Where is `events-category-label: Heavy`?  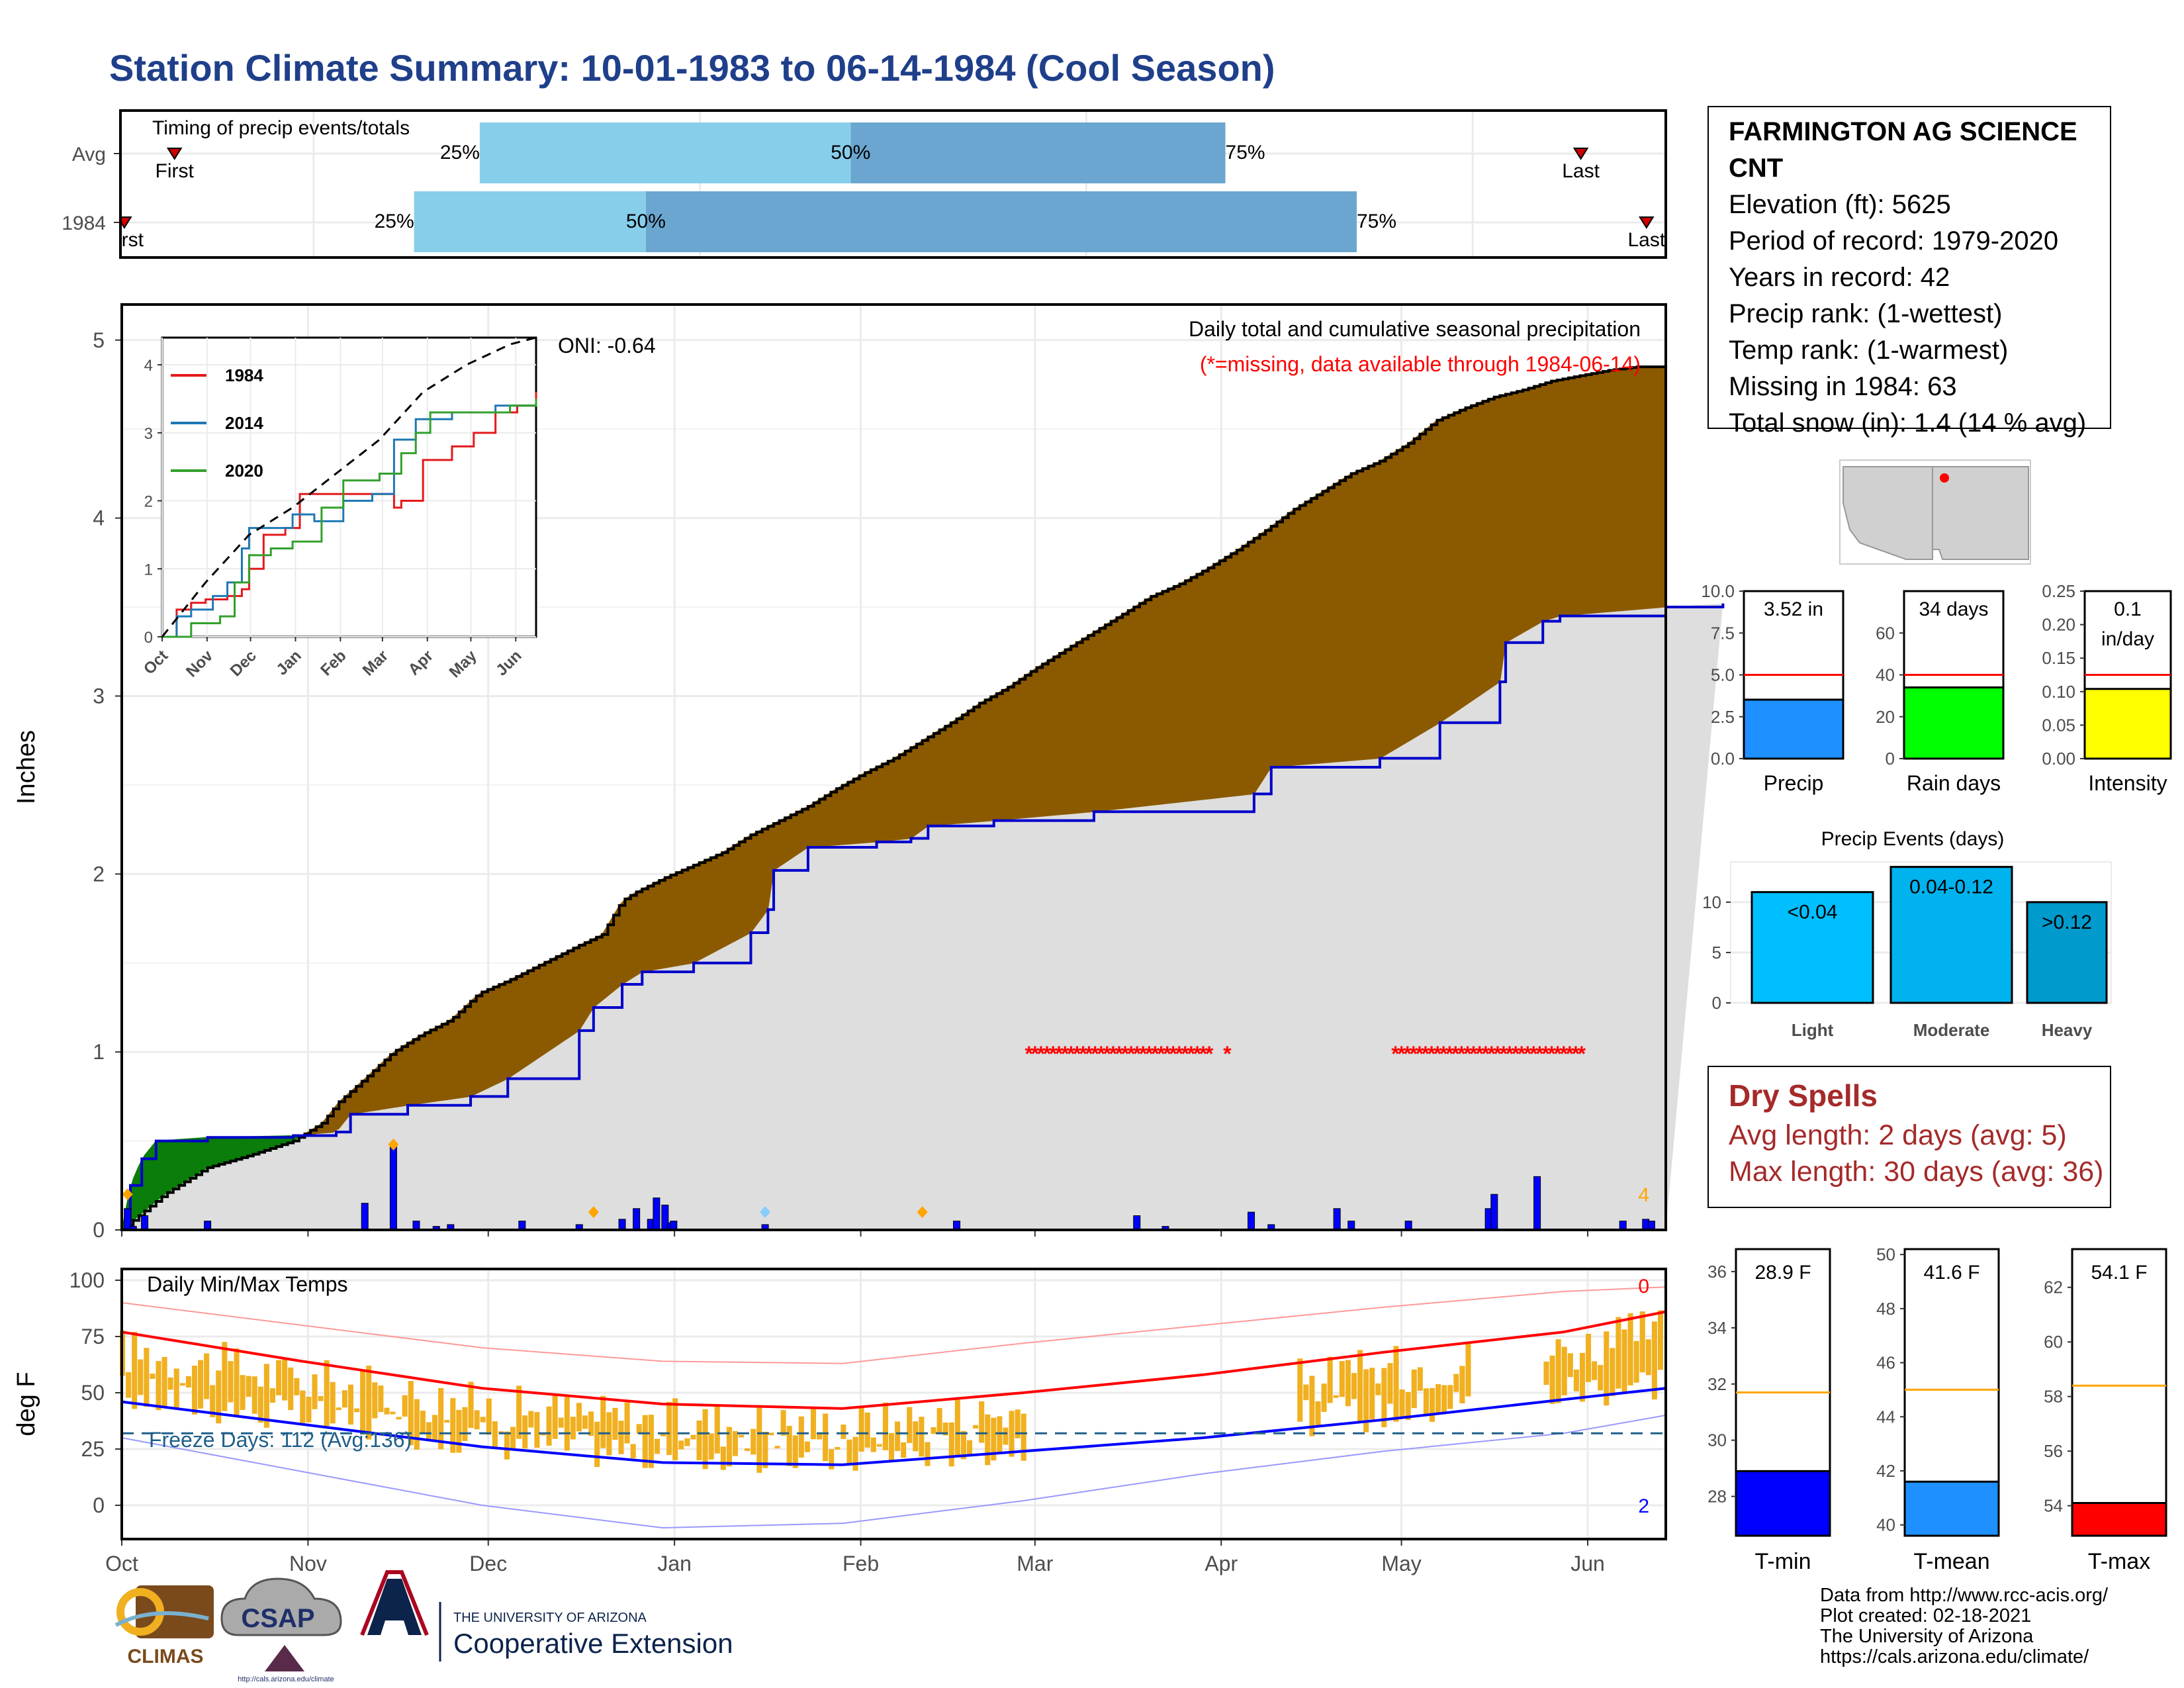
events-category-label: Heavy is located at coordinates (2067, 1030).